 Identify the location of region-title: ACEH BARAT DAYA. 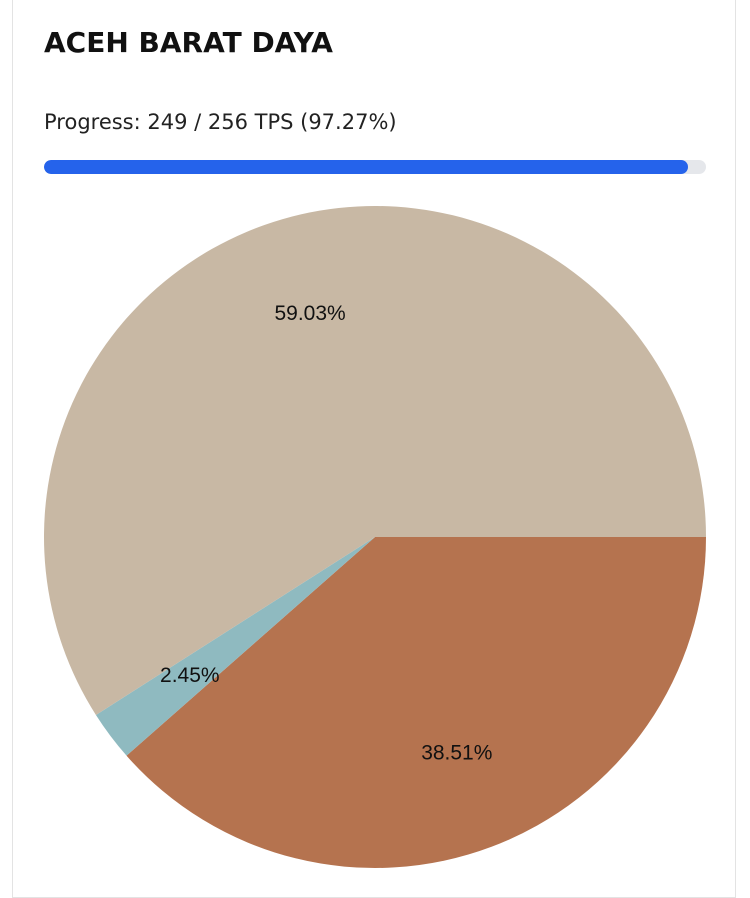
(188, 42).